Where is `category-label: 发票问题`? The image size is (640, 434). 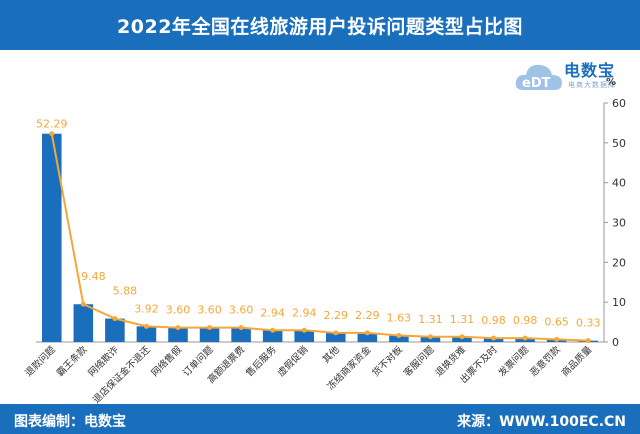 category-label: 发票问题 is located at coordinates (514, 361).